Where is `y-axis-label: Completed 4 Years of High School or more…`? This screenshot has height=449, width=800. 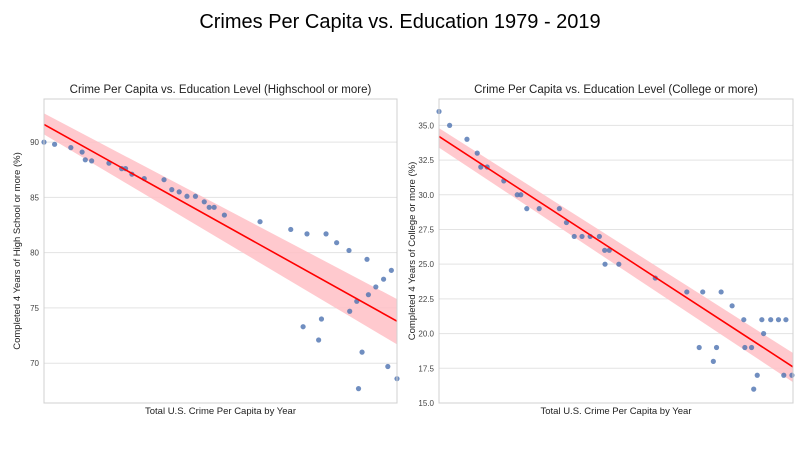
y-axis-label: Completed 4 Years of High School or more… is located at coordinates (17, 251).